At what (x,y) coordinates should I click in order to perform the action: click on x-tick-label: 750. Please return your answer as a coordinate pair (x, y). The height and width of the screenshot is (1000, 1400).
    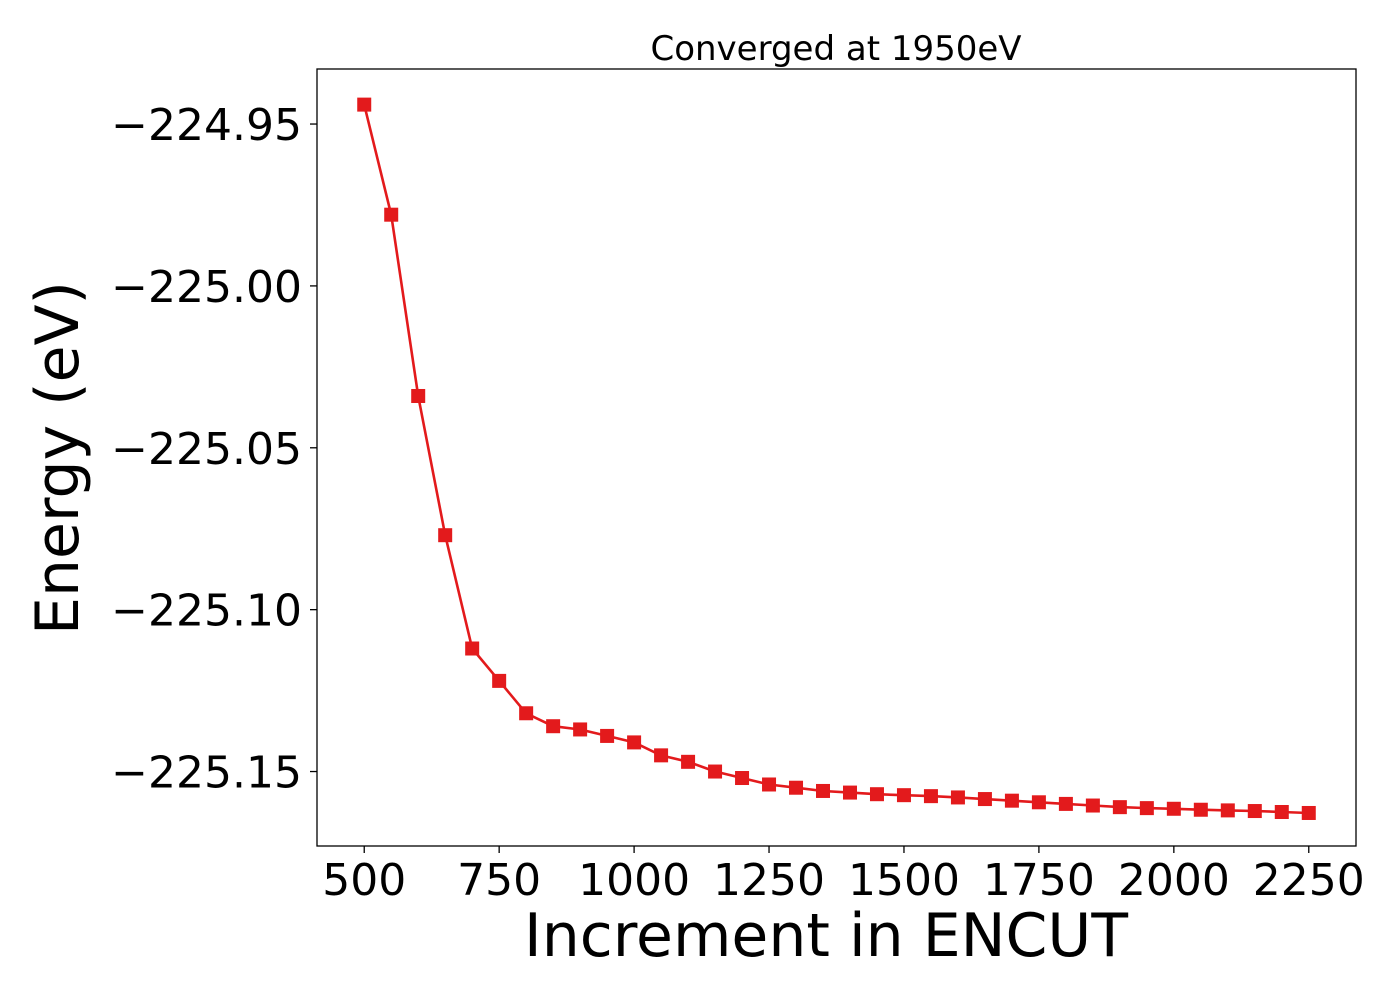
    Looking at the image, I should click on (499, 880).